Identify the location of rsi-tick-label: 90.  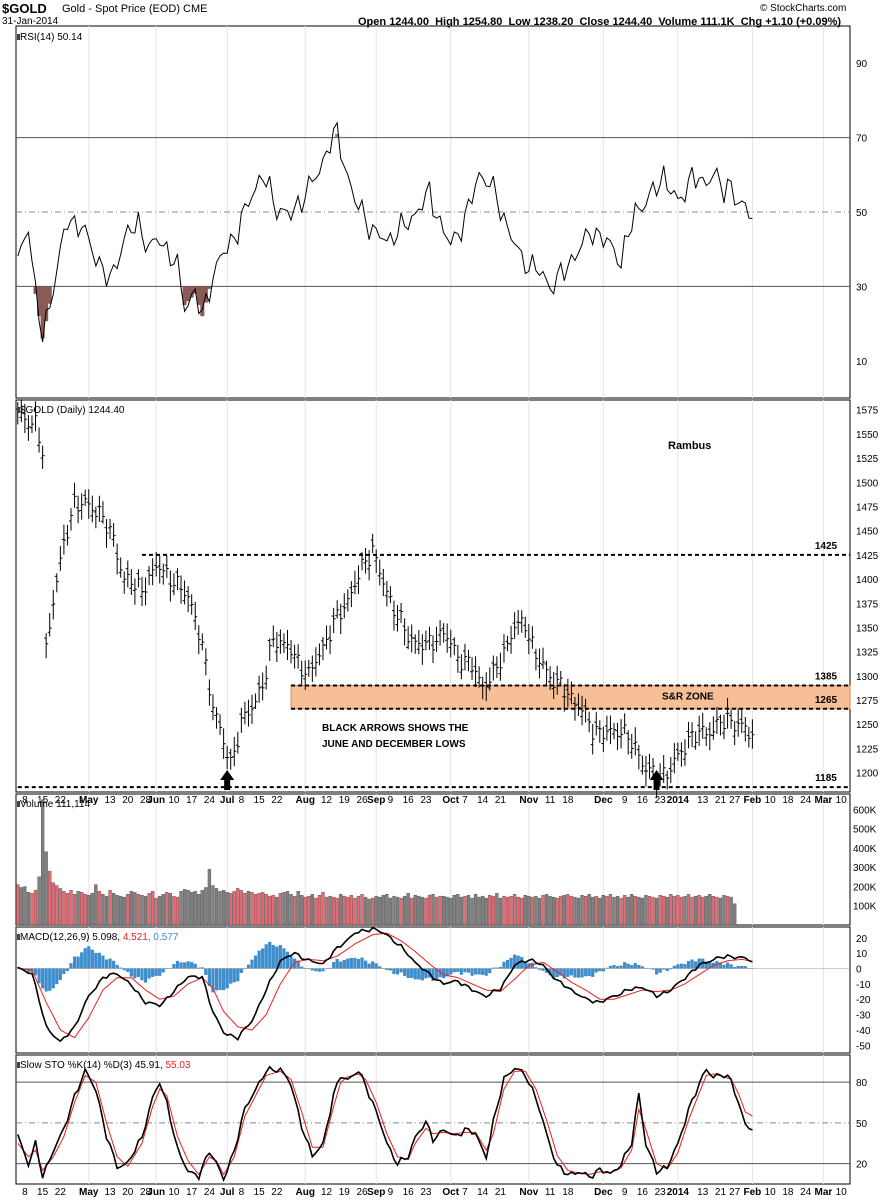
(862, 64).